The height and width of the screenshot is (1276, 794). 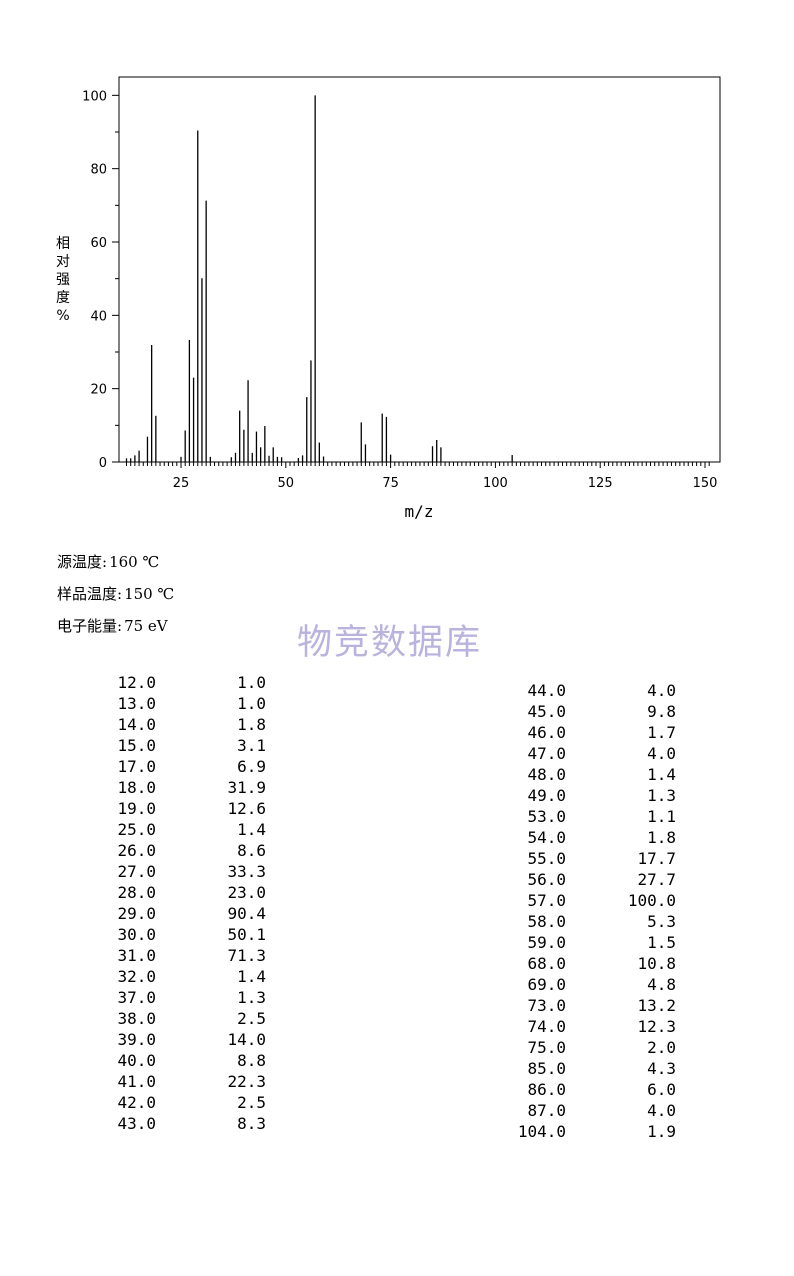 What do you see at coordinates (546, 984) in the screenshot?
I see `peak-mz: 69.0` at bounding box center [546, 984].